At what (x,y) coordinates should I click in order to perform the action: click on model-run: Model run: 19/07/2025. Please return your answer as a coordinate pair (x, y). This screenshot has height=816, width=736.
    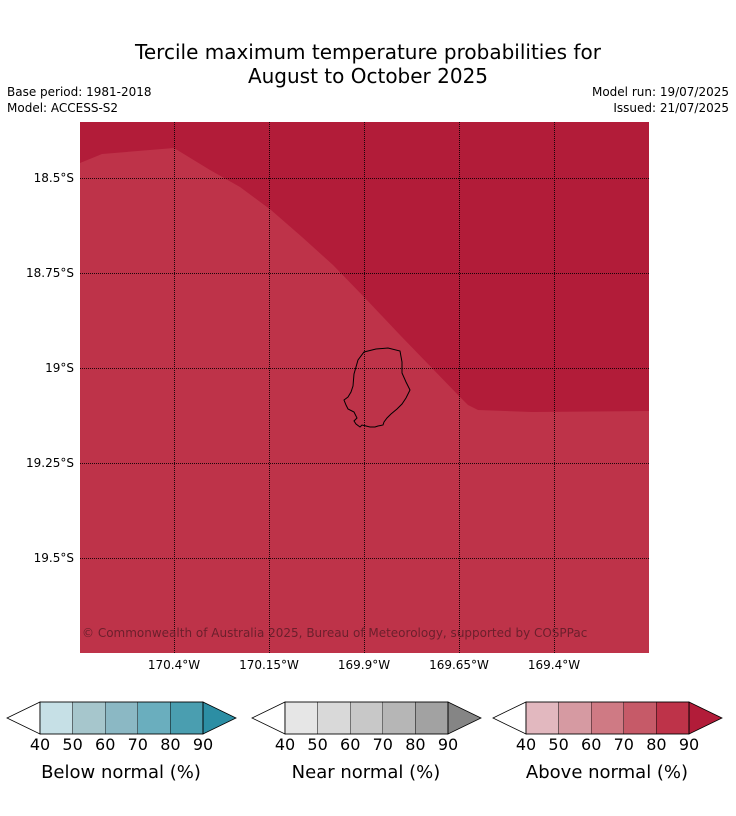
    Looking at the image, I should click on (660, 92).